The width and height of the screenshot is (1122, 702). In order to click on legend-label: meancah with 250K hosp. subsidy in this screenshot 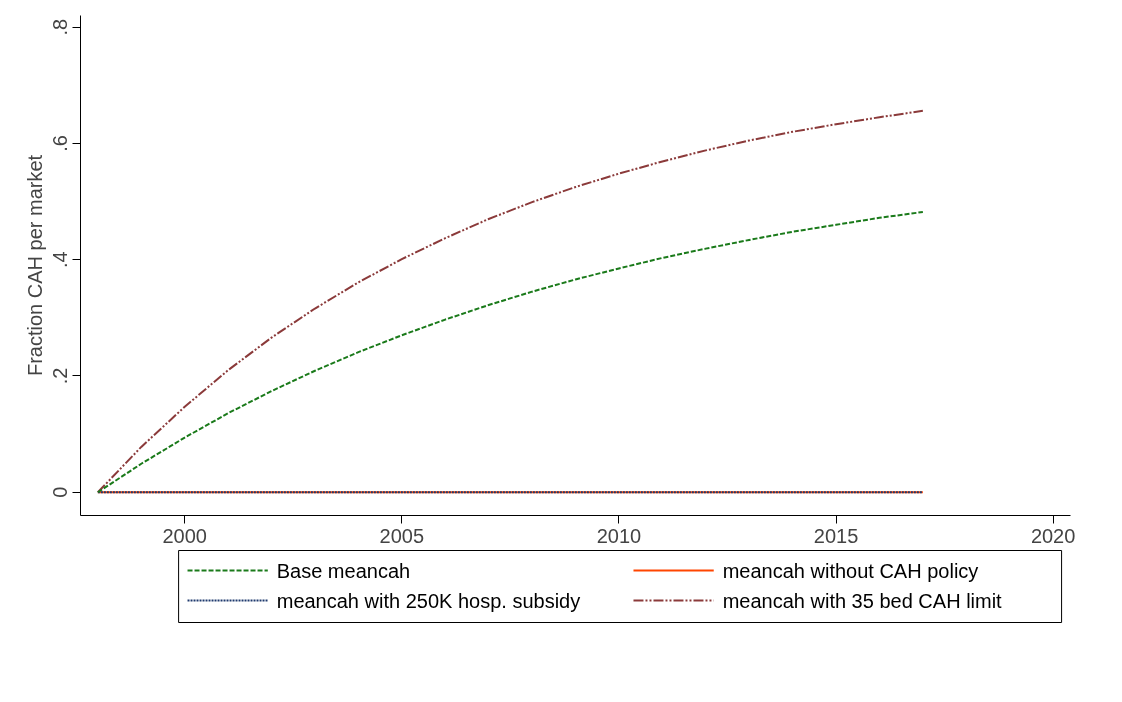, I will do `click(428, 600)`.